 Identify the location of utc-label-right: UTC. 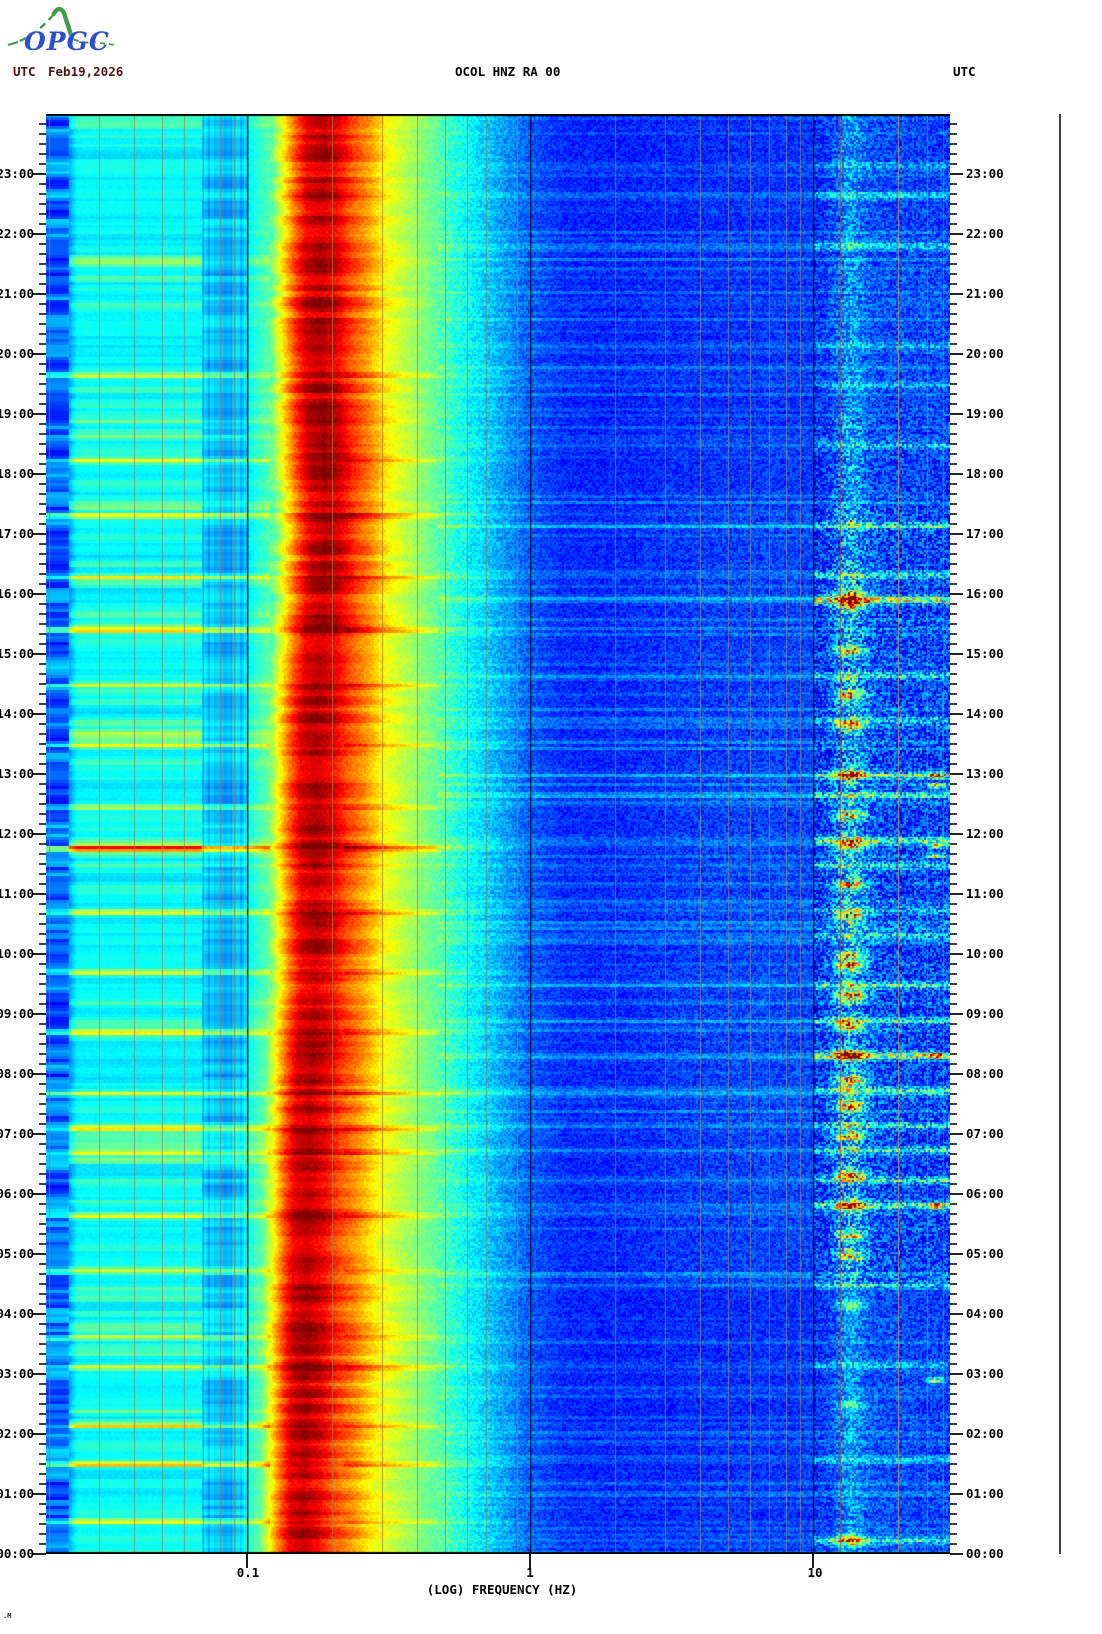
(964, 71).